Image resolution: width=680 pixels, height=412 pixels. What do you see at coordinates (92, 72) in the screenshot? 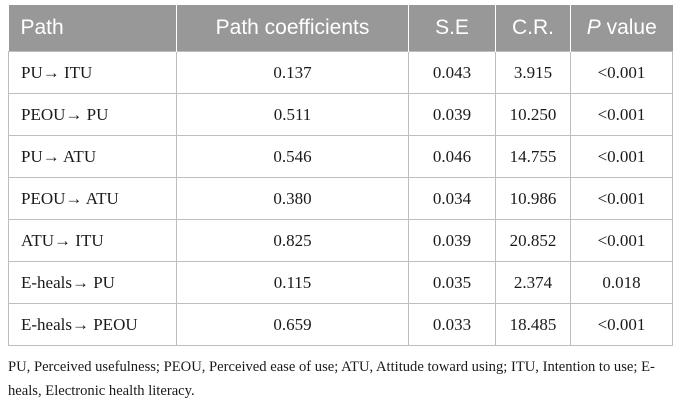
I see `cell-path: PU→ ITU` at bounding box center [92, 72].